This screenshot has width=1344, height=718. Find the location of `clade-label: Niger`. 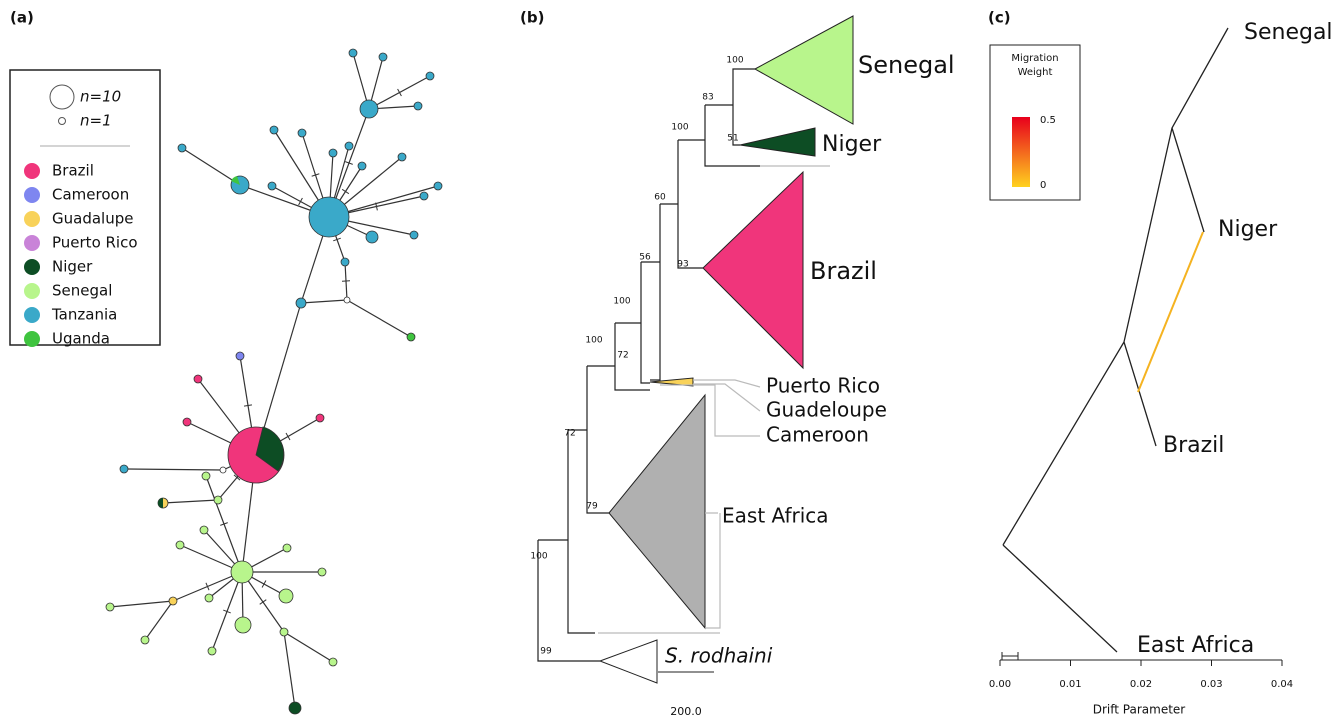

clade-label: Niger is located at coordinates (852, 144).